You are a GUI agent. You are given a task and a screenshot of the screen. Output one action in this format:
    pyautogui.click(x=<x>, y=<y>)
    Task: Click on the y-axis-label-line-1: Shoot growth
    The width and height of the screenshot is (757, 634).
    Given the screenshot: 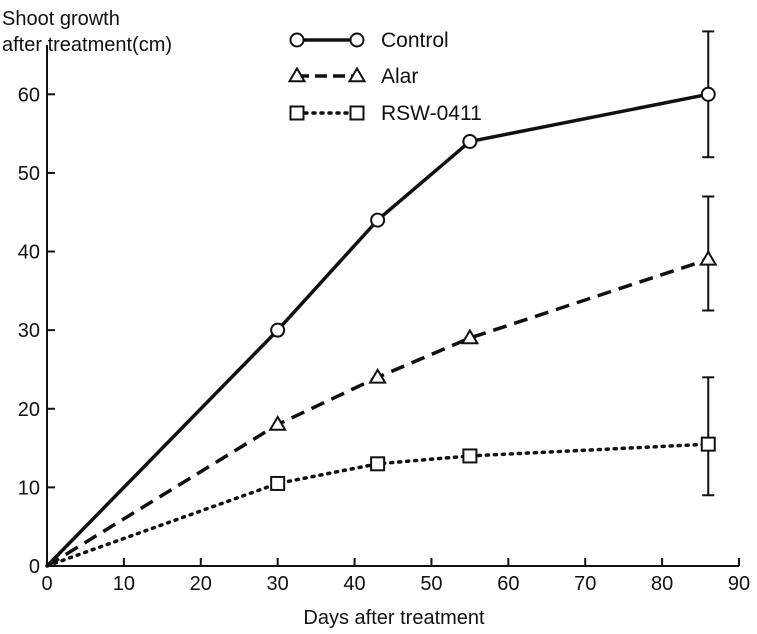 What is the action you would take?
    pyautogui.click(x=61, y=19)
    